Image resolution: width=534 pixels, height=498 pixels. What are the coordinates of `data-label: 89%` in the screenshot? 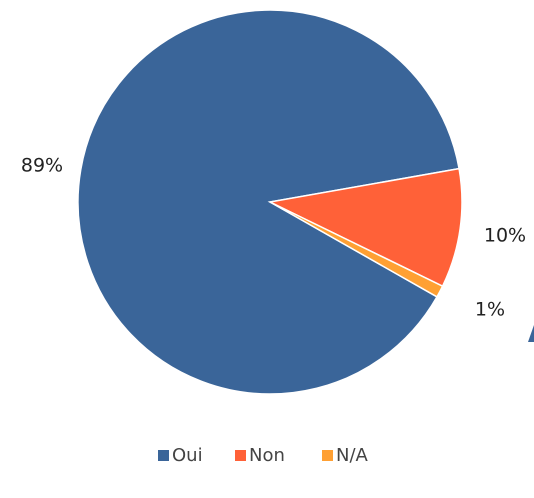 It's located at (42, 166).